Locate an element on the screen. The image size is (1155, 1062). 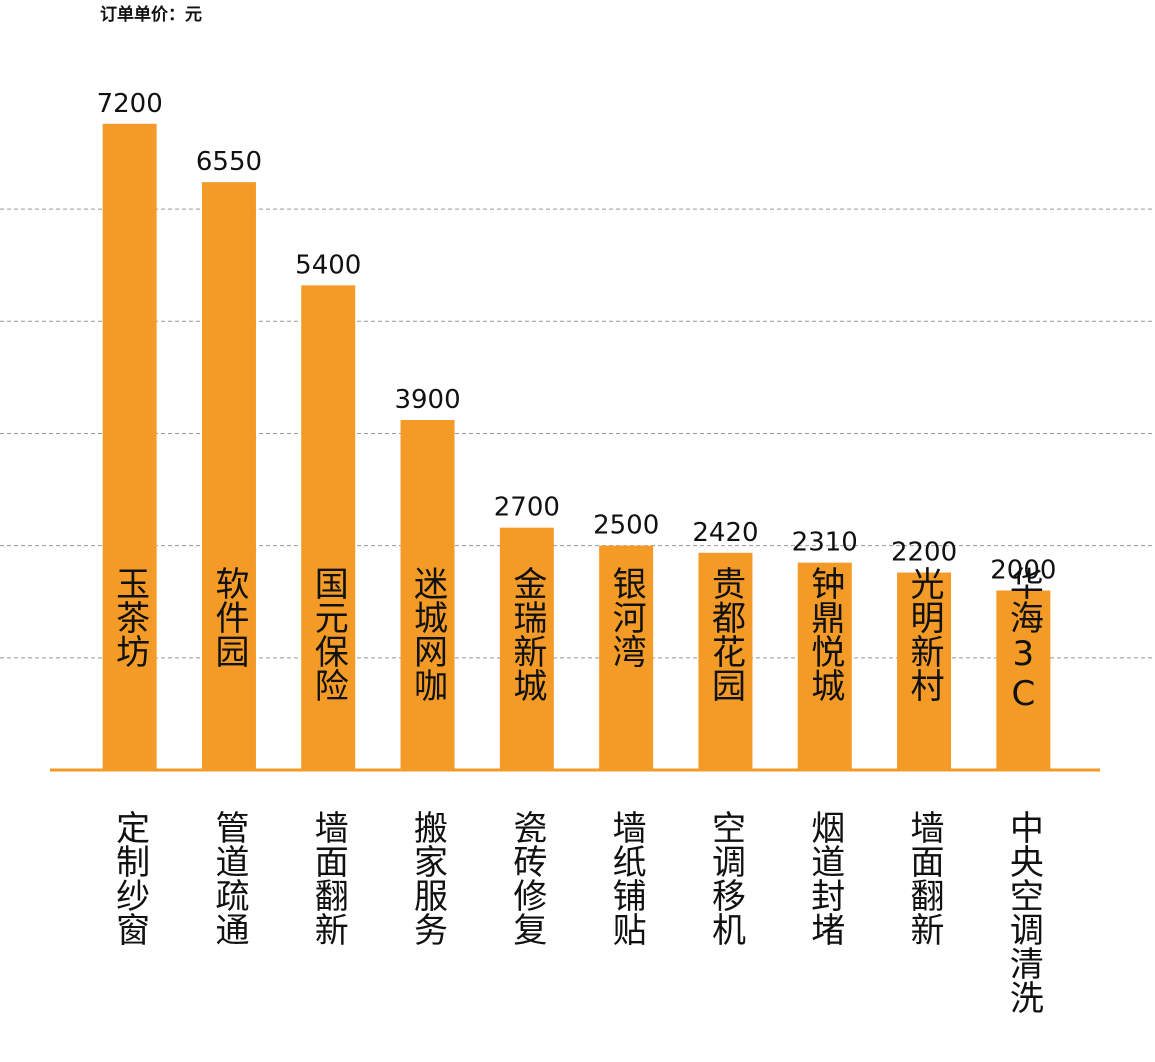
value-label: 6550 is located at coordinates (229, 162).